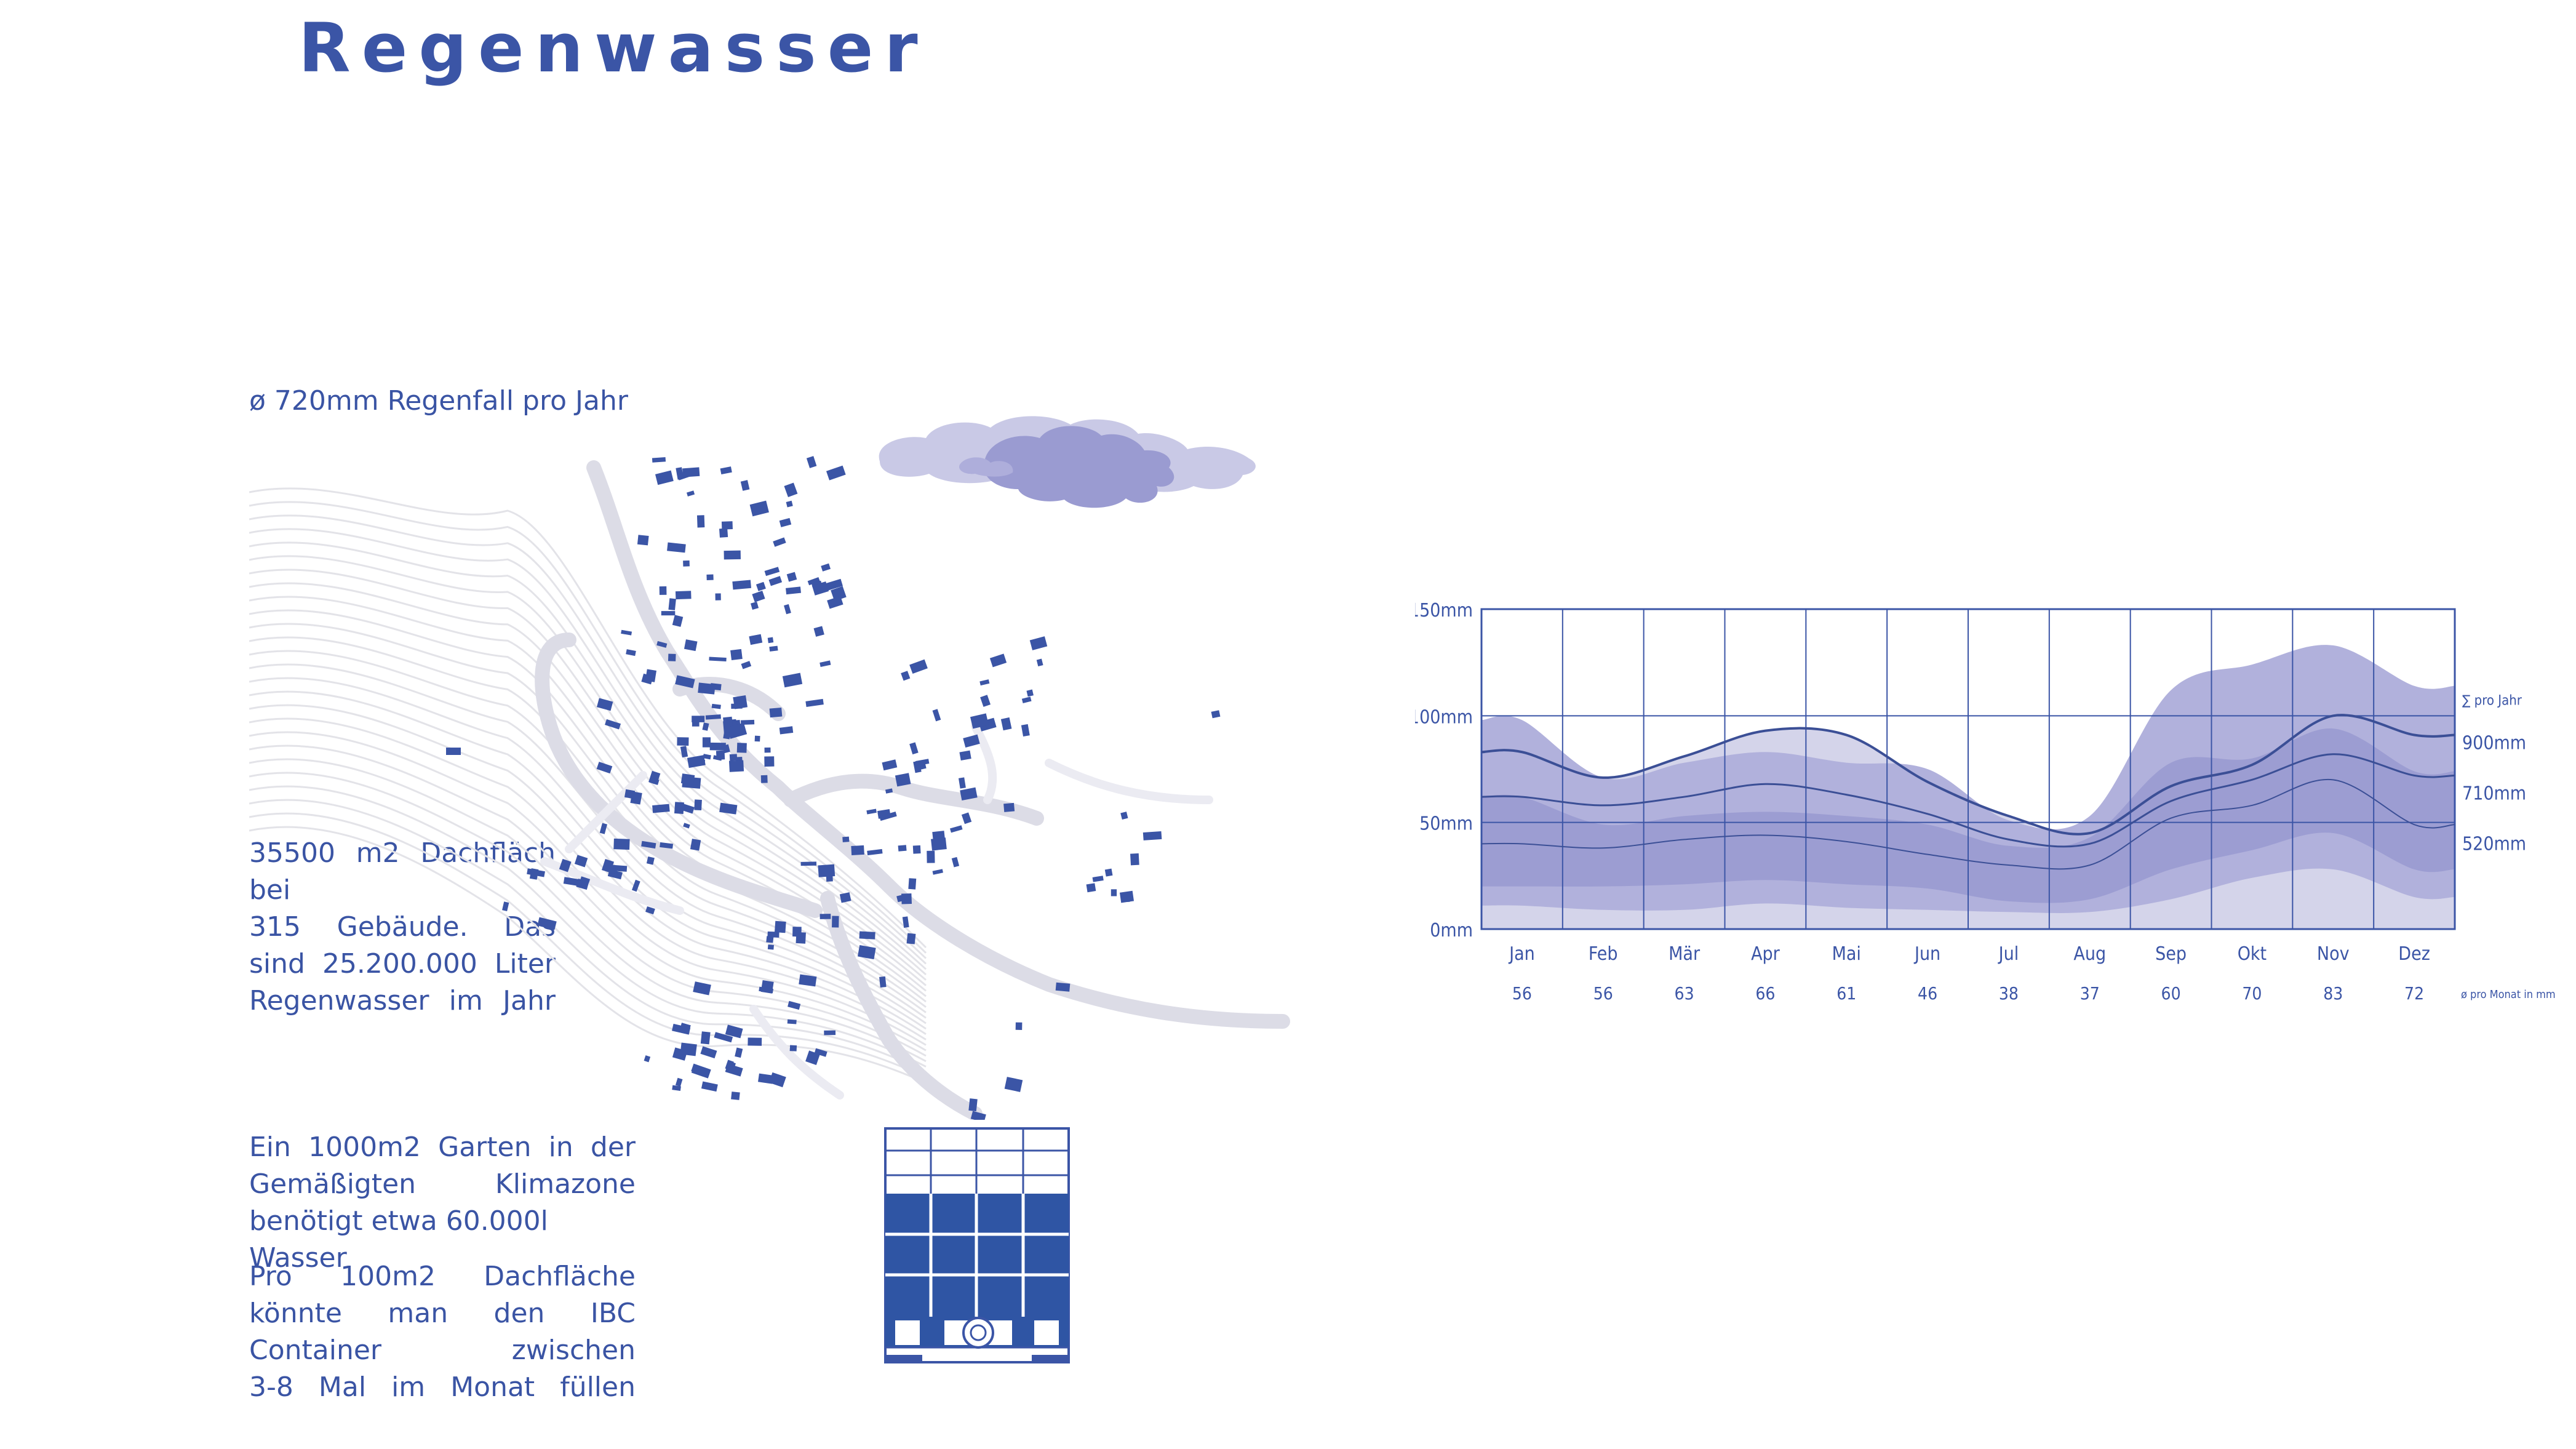 The height and width of the screenshot is (1449, 2576). What do you see at coordinates (2252, 954) in the screenshot?
I see `x-tick-label: Okt` at bounding box center [2252, 954].